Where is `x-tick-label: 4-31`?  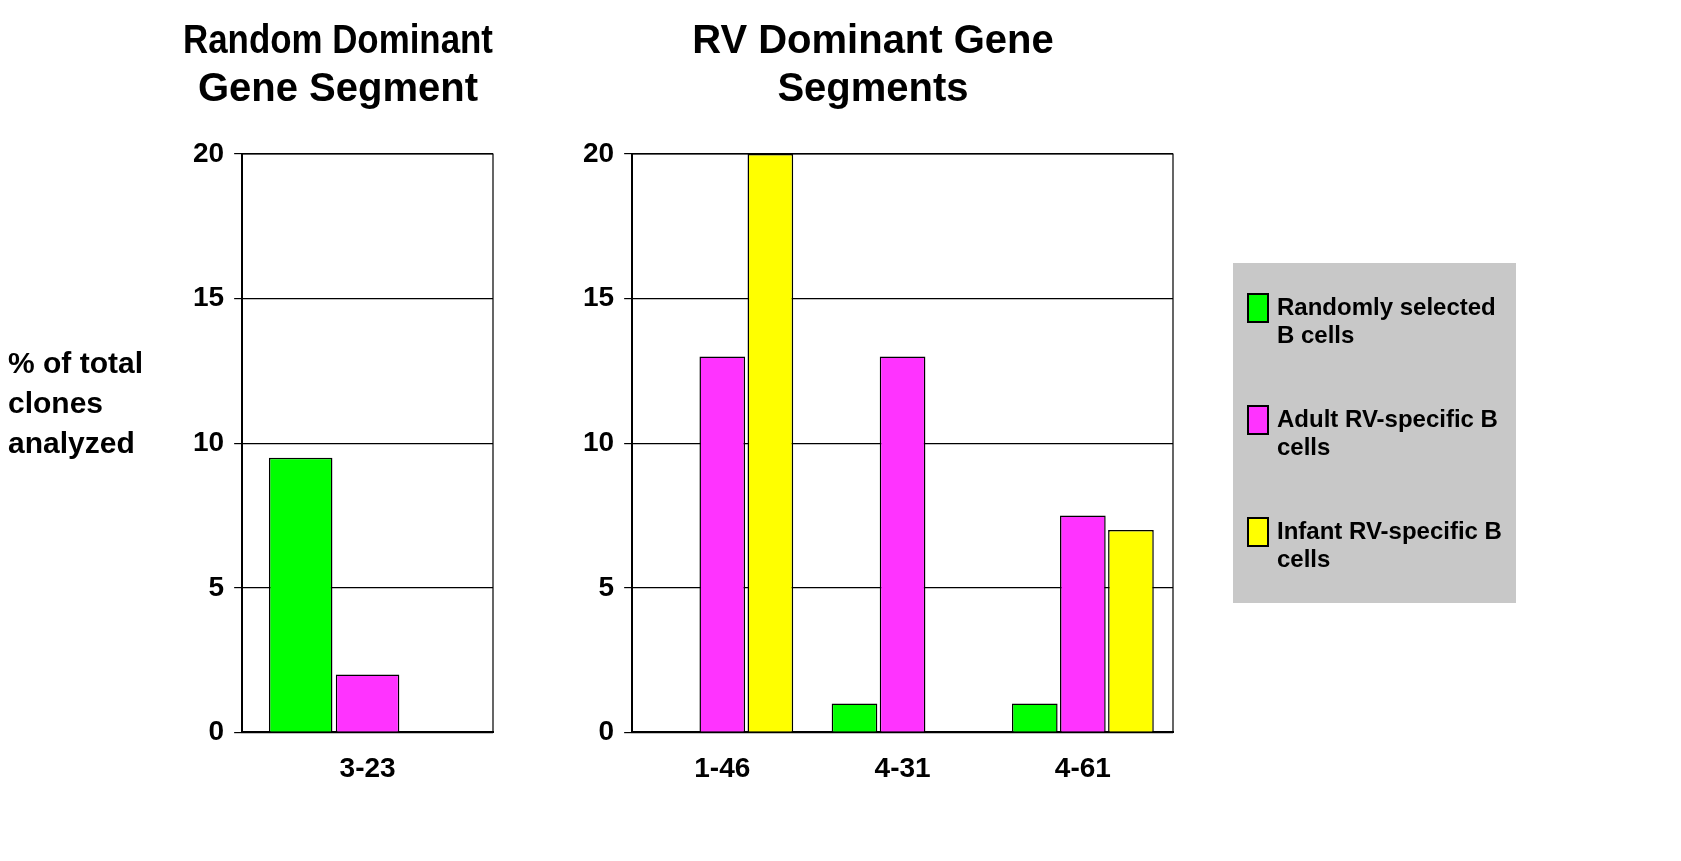
x-tick-label: 4-31 is located at coordinates (902, 767).